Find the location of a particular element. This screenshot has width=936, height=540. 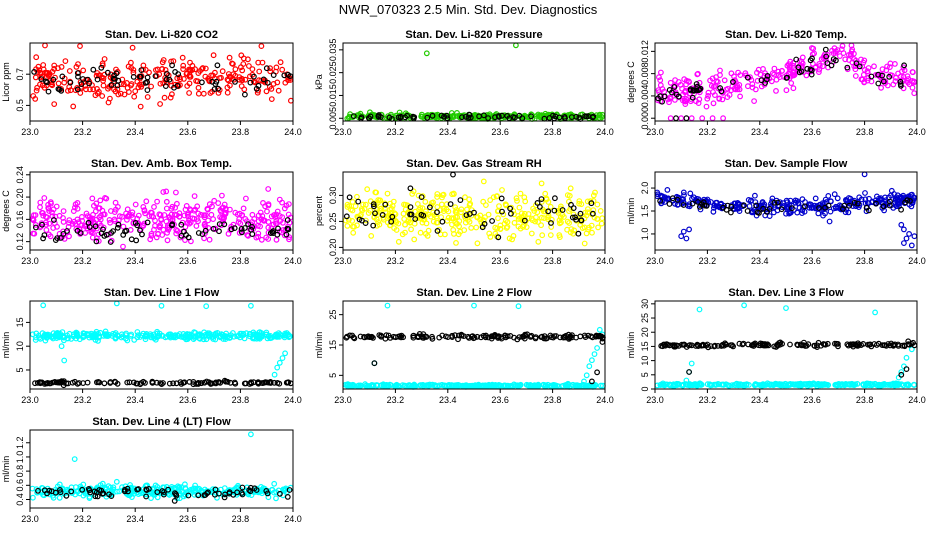

x-tick-label: 23.6 is located at coordinates (812, 261).